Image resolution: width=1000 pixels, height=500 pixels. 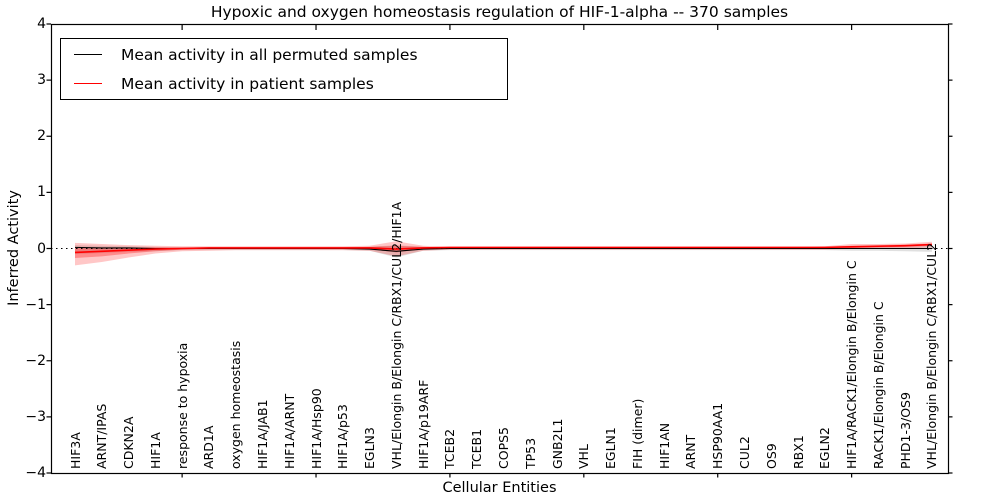 I want to click on x-category-label: HIF1AN, so click(x=664, y=445).